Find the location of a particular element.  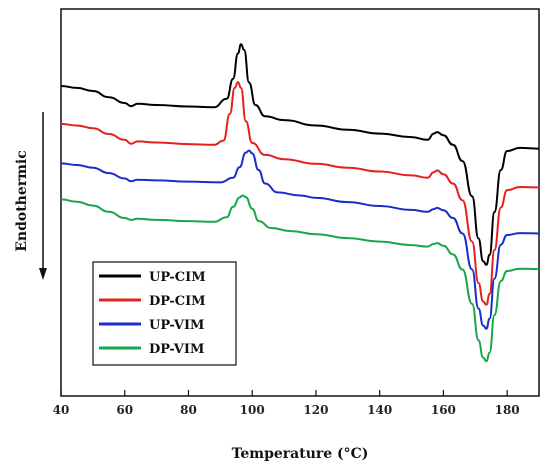

endothermic-arrow is located at coordinates (43, 196).